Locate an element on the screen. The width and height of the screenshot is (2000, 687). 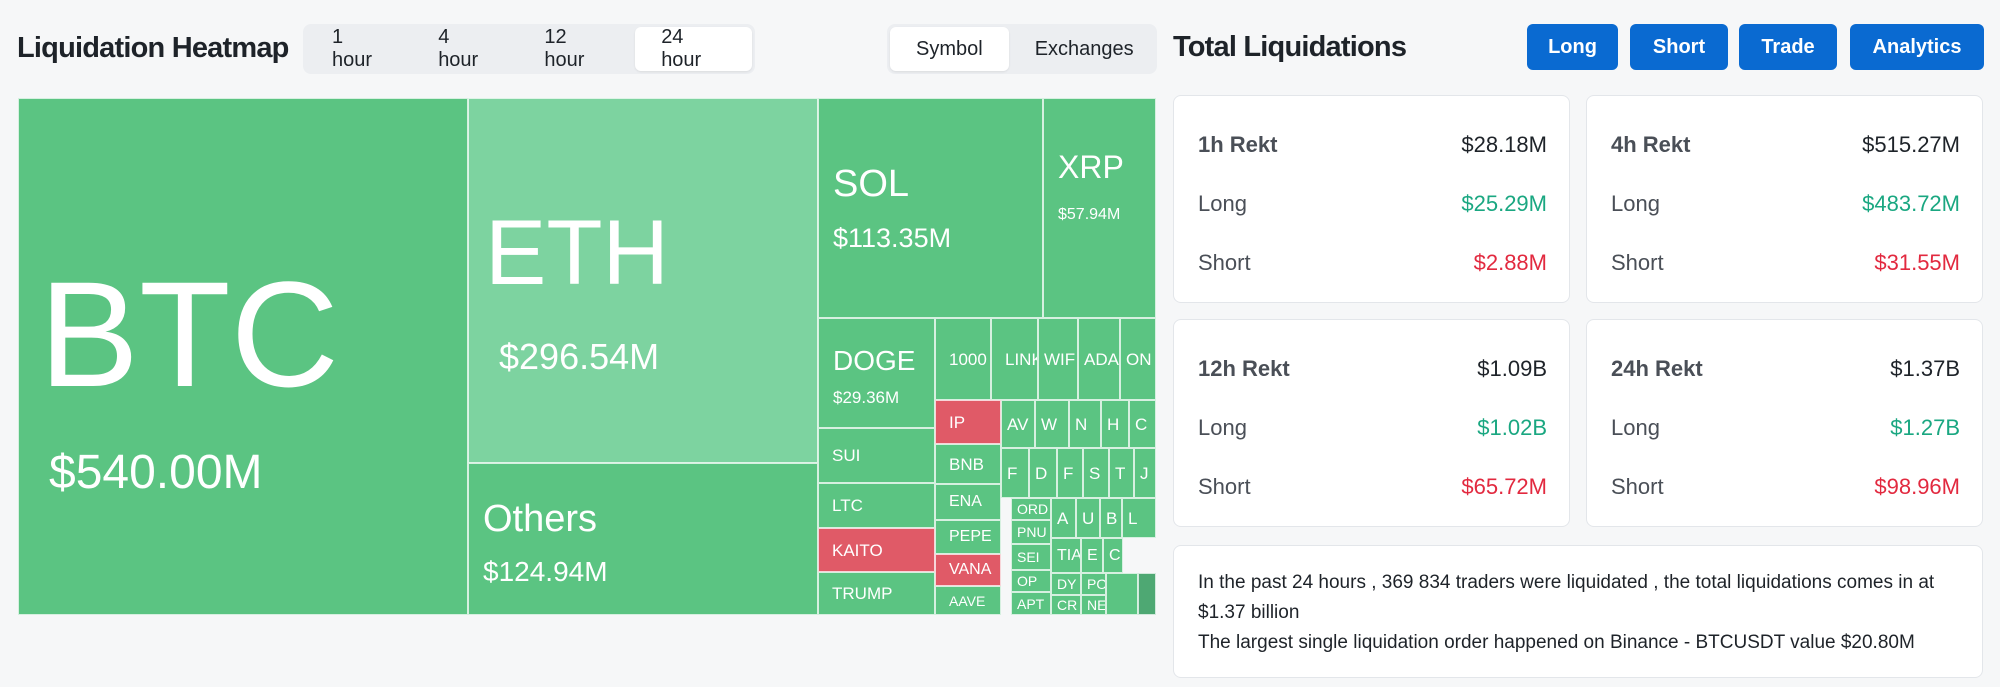
tile-symbol: PNU is located at coordinates (1032, 532).